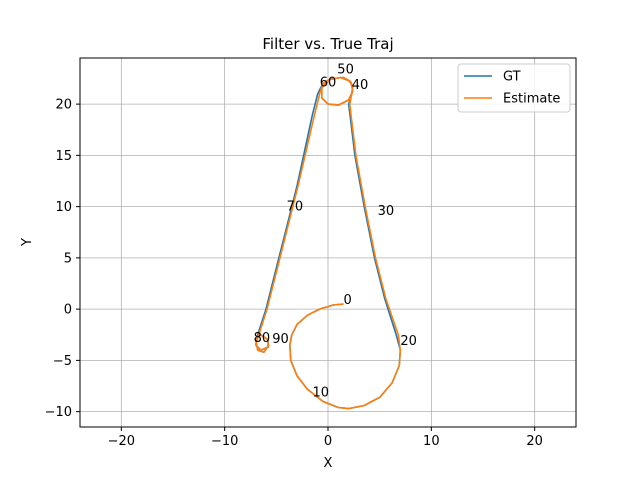 The image size is (640, 480). Describe the element at coordinates (63, 156) in the screenshot. I see `y-tick-label: 15` at that location.